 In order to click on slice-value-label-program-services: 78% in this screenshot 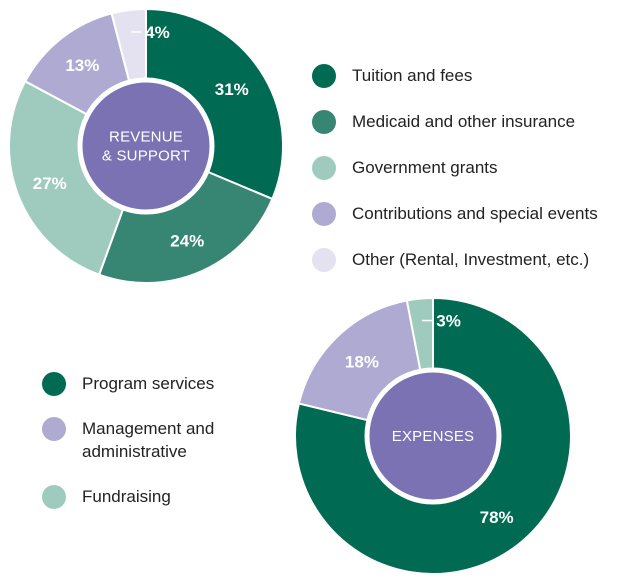, I will do `click(497, 517)`.